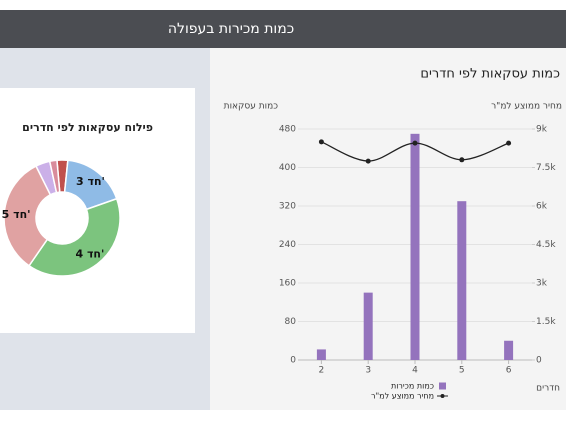 The image size is (566, 425). Describe the element at coordinates (287, 207) in the screenshot. I see `y-tick-label: 320` at that location.